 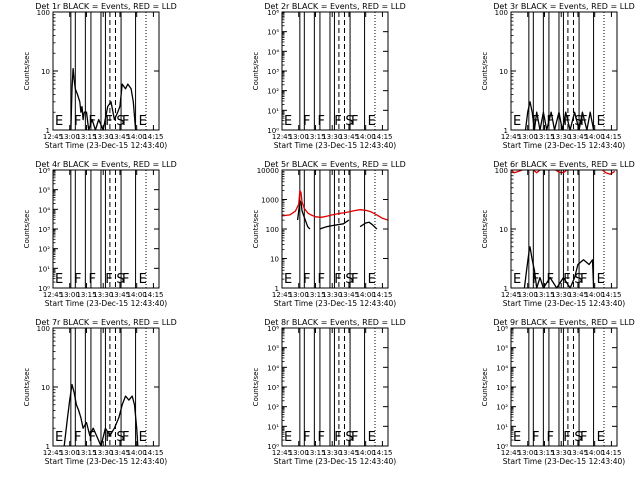 What do you see at coordinates (564, 164) in the screenshot?
I see `panel-title: Det 6r BLACK = Events, RED = LLD` at bounding box center [564, 164].